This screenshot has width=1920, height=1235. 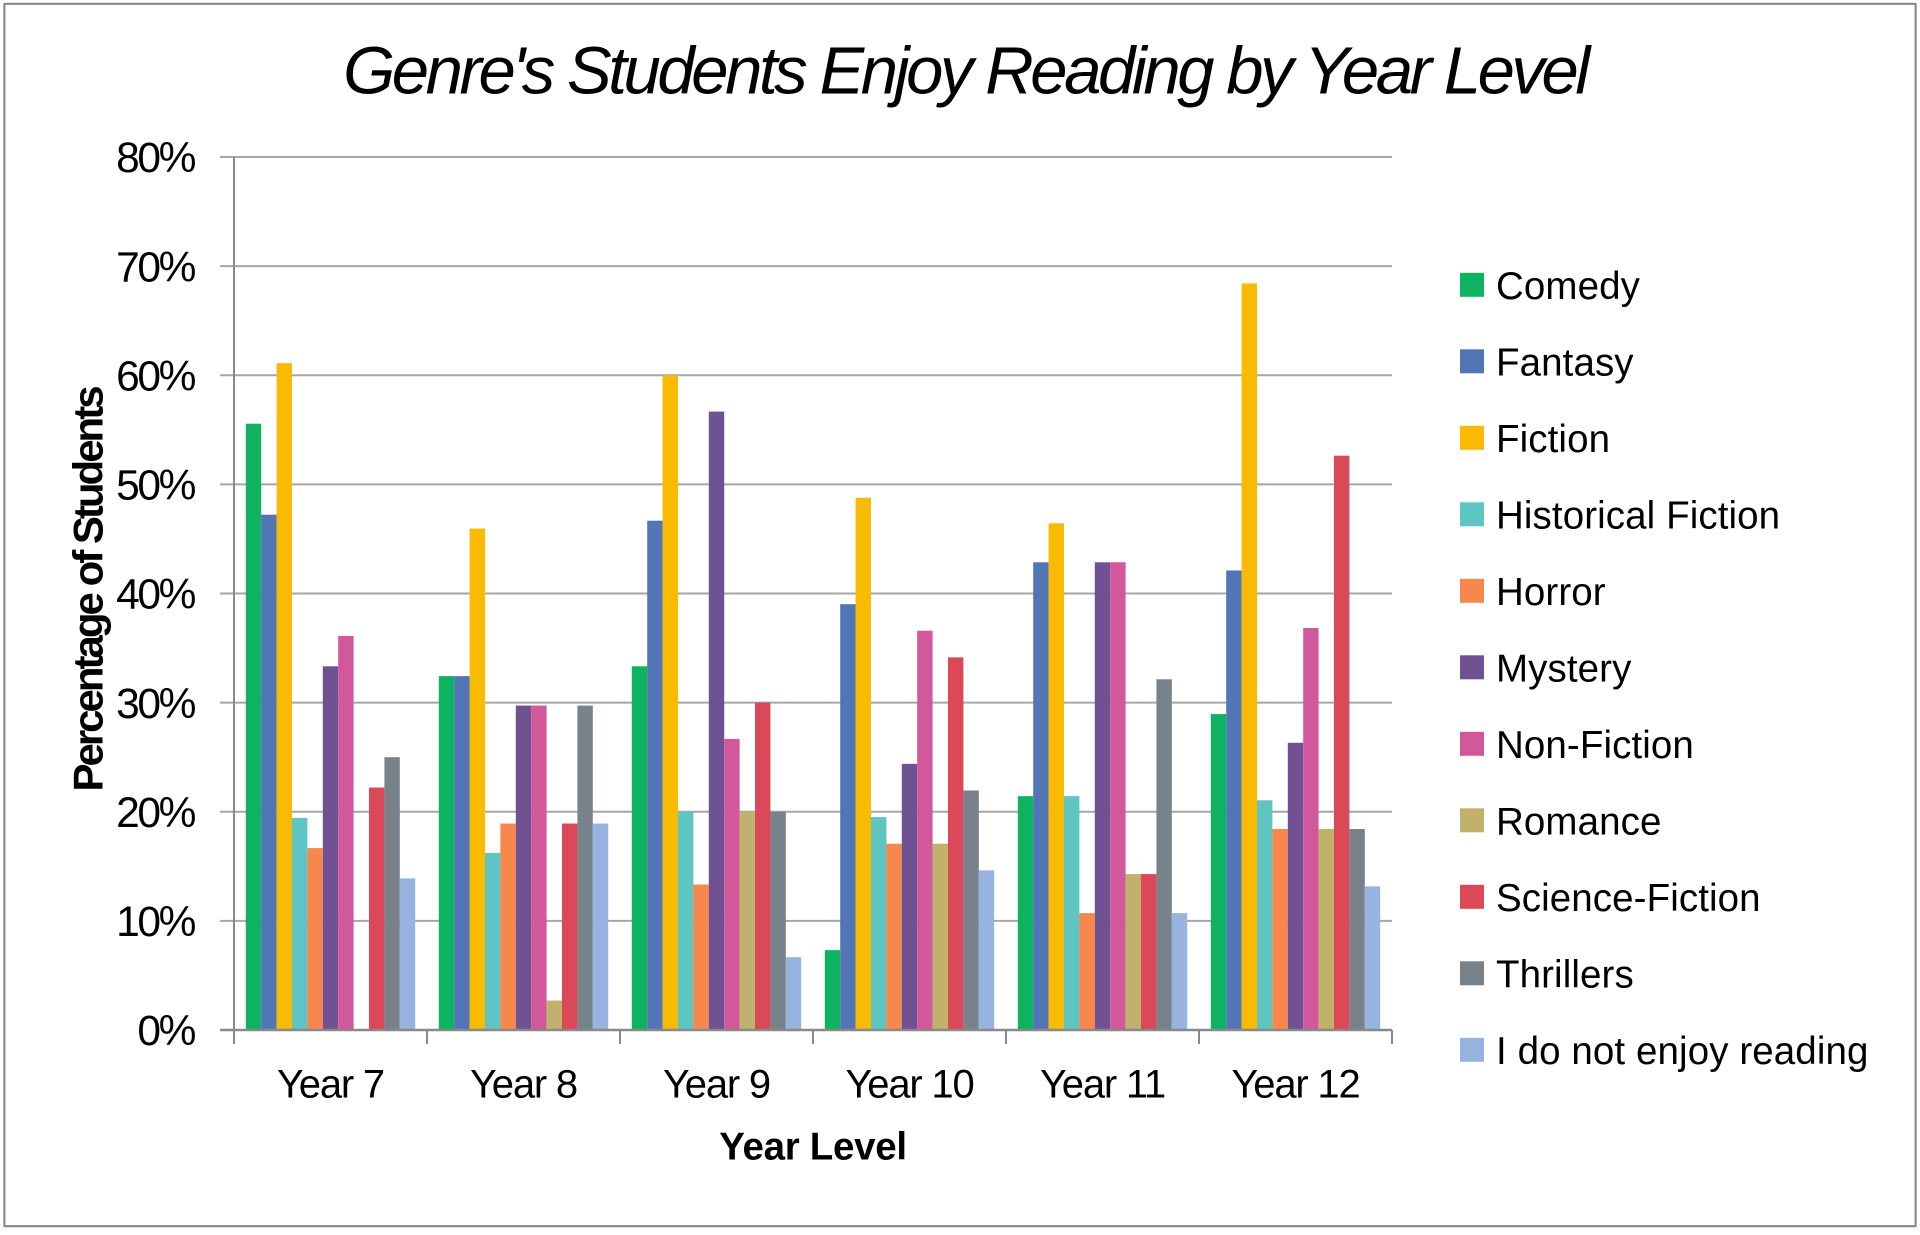 What do you see at coordinates (1565, 362) in the screenshot?
I see `svg-text: Fantasy` at bounding box center [1565, 362].